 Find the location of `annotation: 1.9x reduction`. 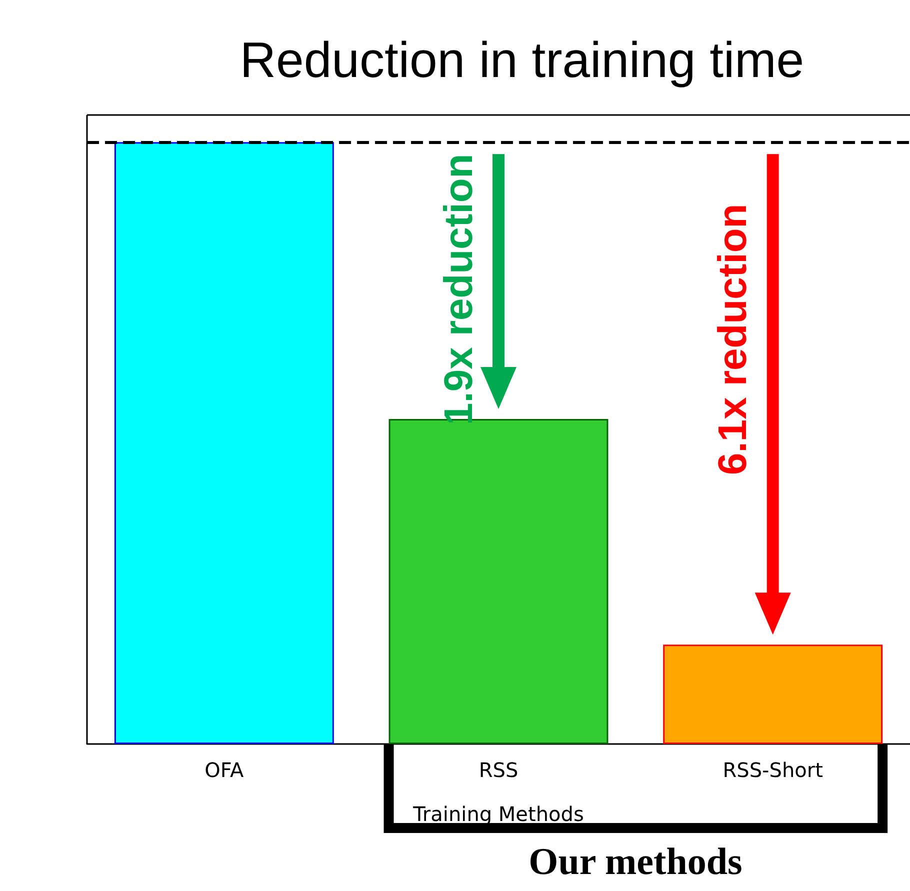

annotation: 1.9x reduction is located at coordinates (459, 290).